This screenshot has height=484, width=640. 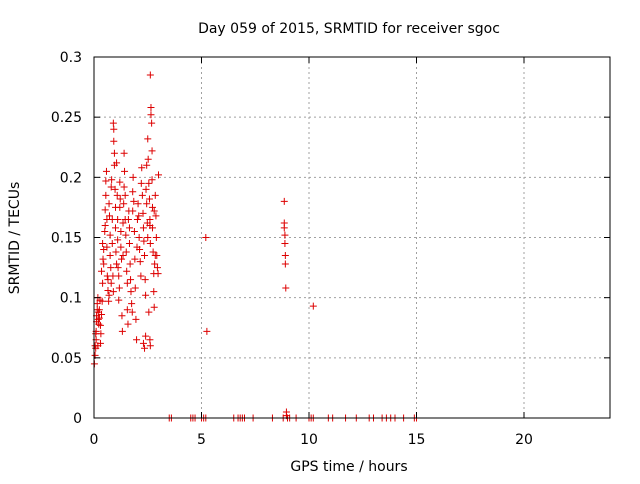 I want to click on x-tick-label: 0, so click(x=94, y=440).